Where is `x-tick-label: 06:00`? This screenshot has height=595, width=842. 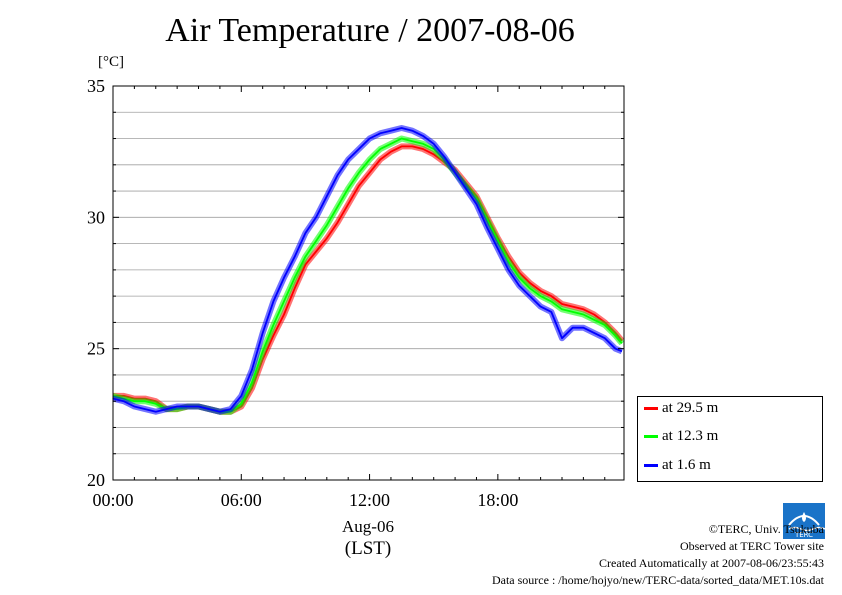
x-tick-label: 06:00 is located at coordinates (241, 500).